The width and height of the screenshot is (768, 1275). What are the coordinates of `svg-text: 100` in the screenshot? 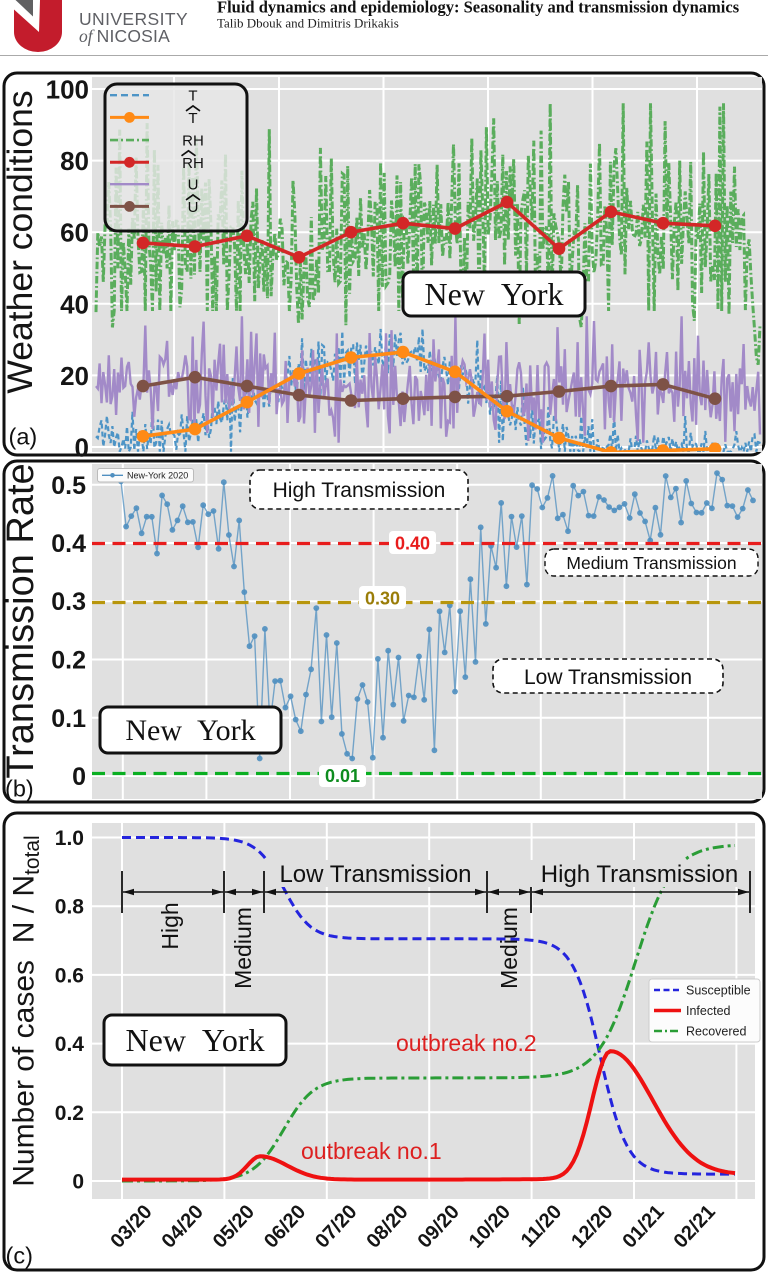 It's located at (67, 90).